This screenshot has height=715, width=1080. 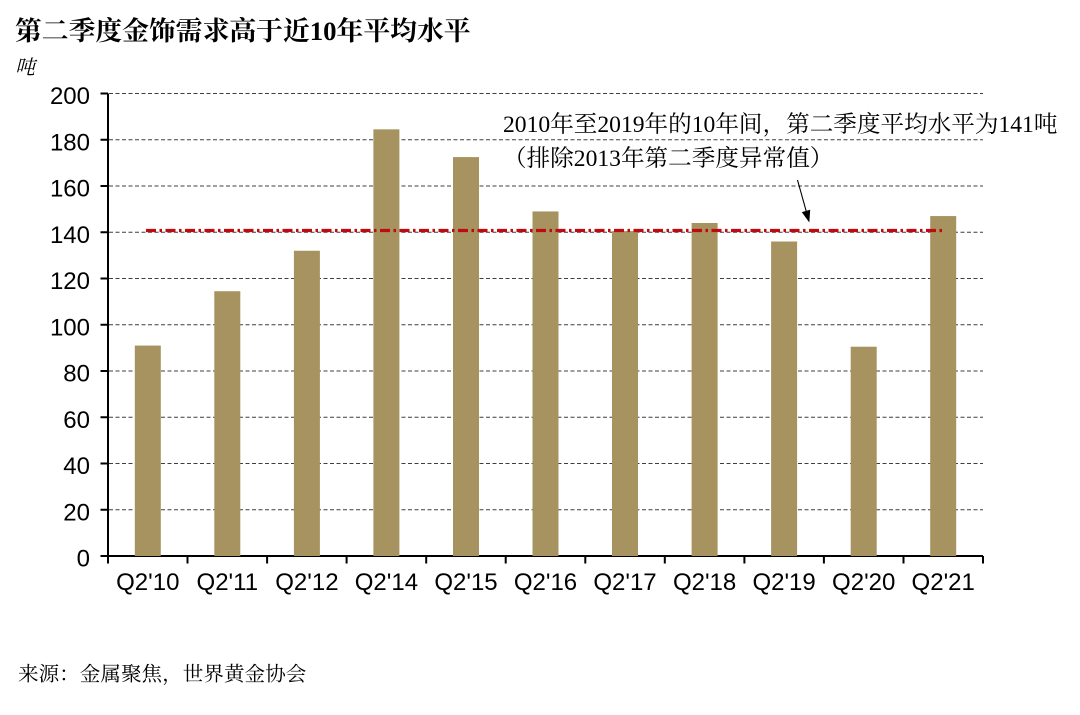 I want to click on svg-text: Q2'19, so click(x=783, y=582).